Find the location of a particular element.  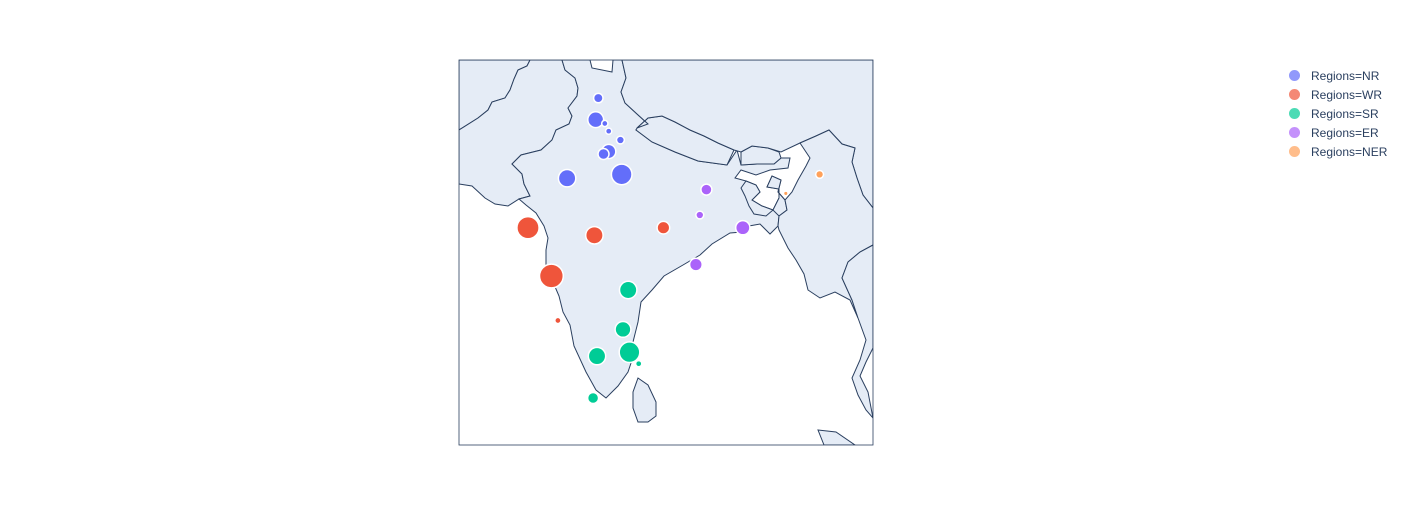

legend-item-er: Regions=ER is located at coordinates (1336, 132).